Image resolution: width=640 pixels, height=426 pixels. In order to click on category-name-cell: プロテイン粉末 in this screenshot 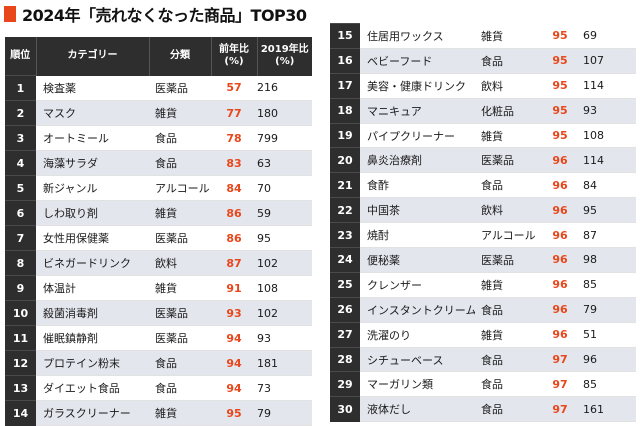, I will do `click(92, 363)`.